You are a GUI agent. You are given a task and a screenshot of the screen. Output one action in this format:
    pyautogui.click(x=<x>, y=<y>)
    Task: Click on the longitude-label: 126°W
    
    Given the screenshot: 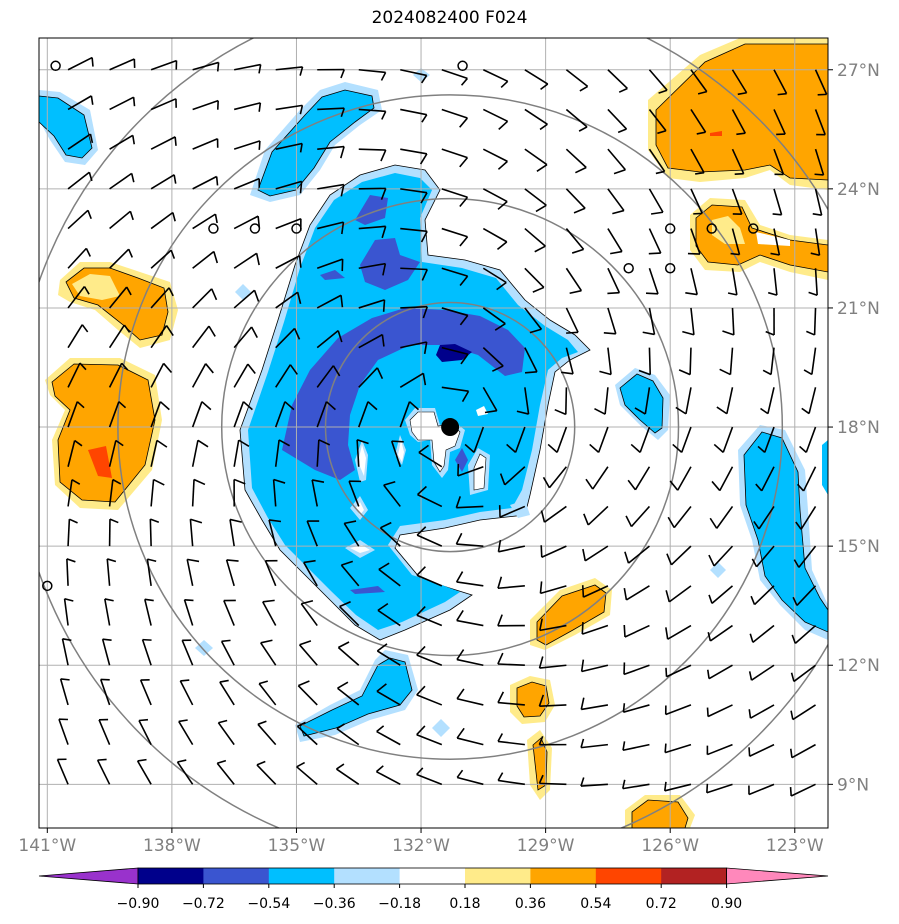 What is the action you would take?
    pyautogui.click(x=670, y=846)
    